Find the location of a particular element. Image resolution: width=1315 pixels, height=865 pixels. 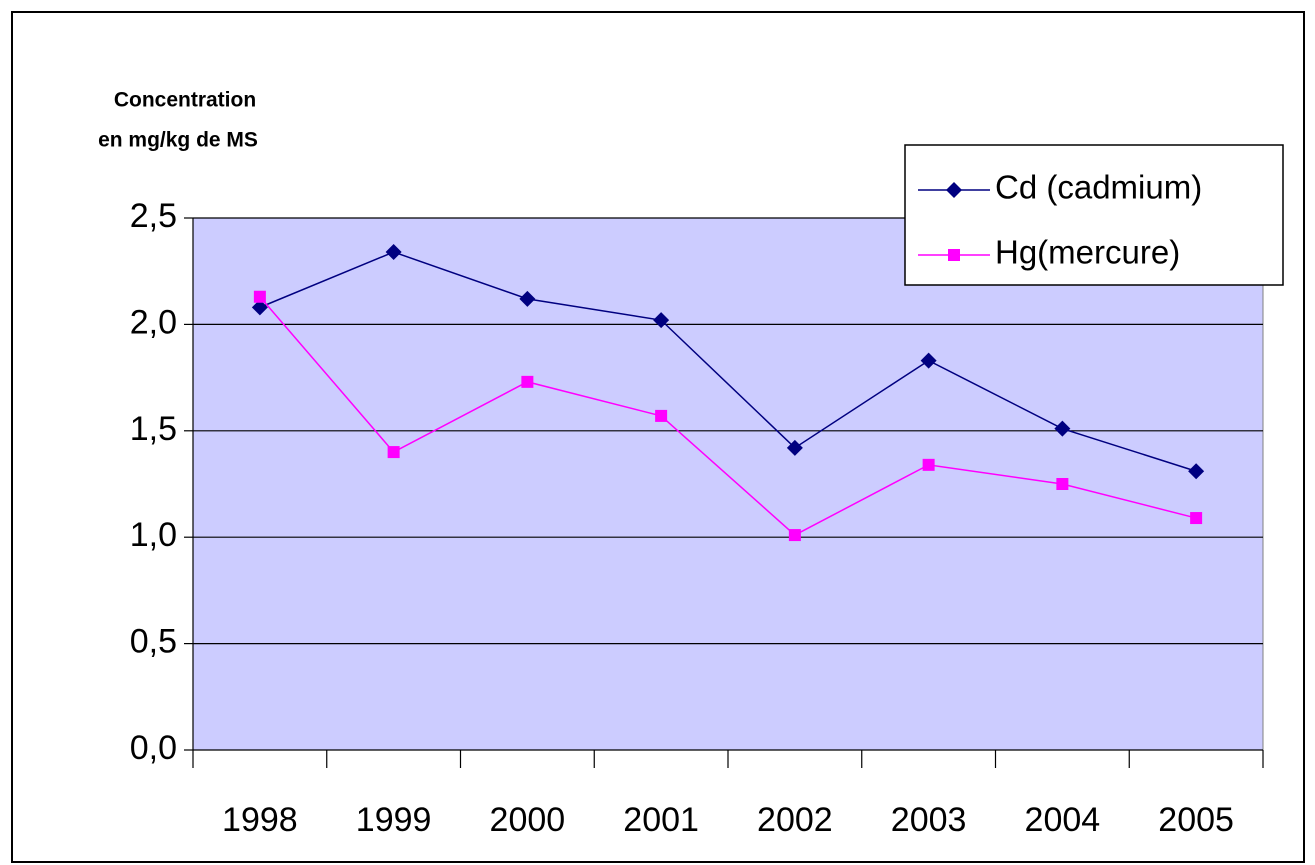

x-tick-label: 1999 is located at coordinates (394, 820).